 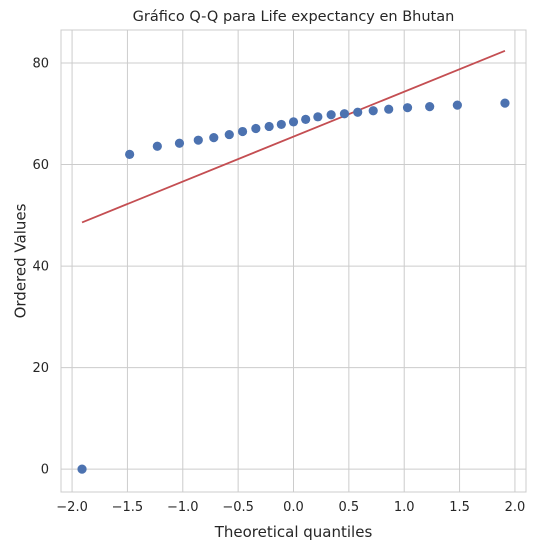 What do you see at coordinates (128, 507) in the screenshot?
I see `x-tick-label: −1.5` at bounding box center [128, 507].